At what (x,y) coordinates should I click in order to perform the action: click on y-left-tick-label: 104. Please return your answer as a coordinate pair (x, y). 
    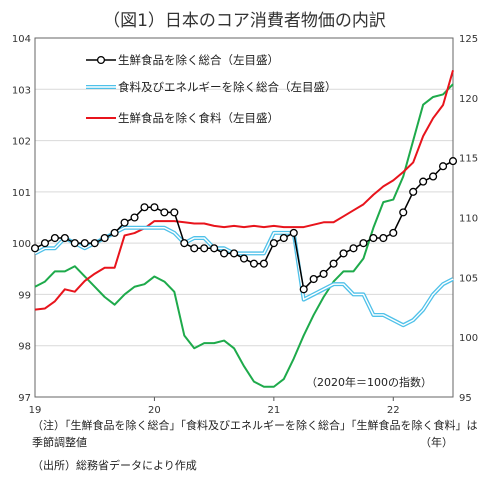
    Looking at the image, I should click on (21, 39).